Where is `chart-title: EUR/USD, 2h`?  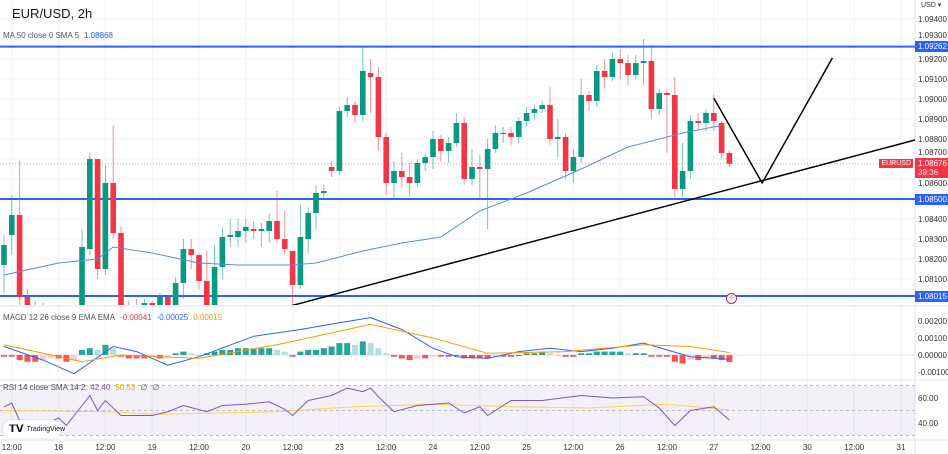 chart-title: EUR/USD, 2h is located at coordinates (52, 13).